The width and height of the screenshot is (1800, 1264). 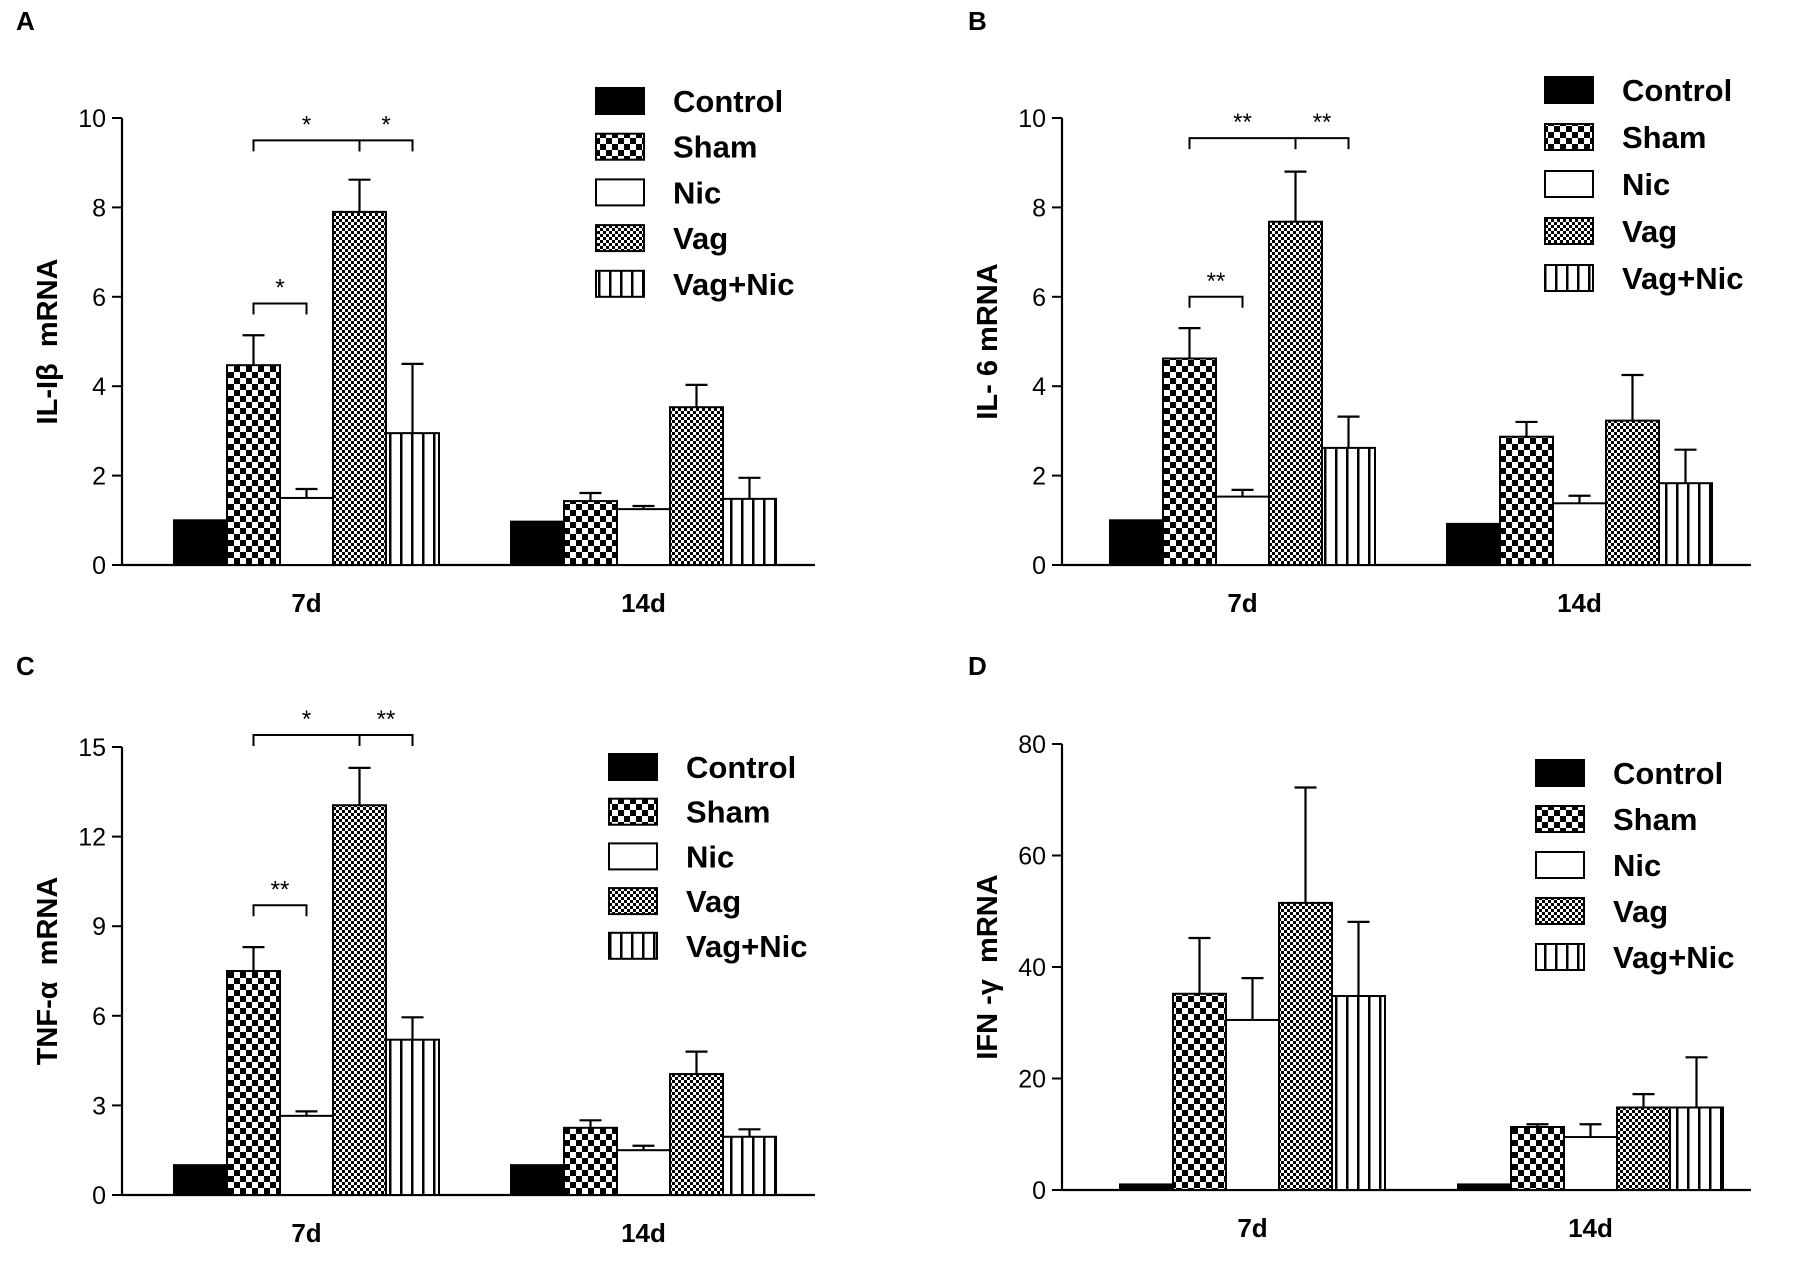 I want to click on panel-letter: A, so click(x=25, y=21).